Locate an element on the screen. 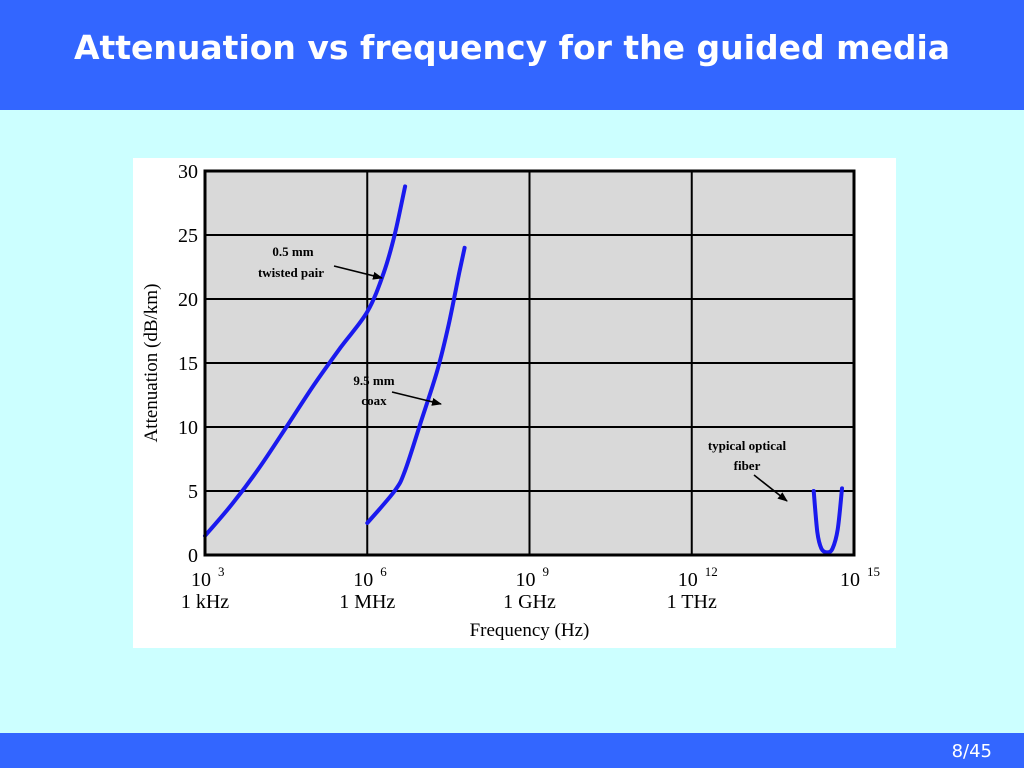 This screenshot has width=1024, height=768. x-tick-exponent: 15 is located at coordinates (873, 571).